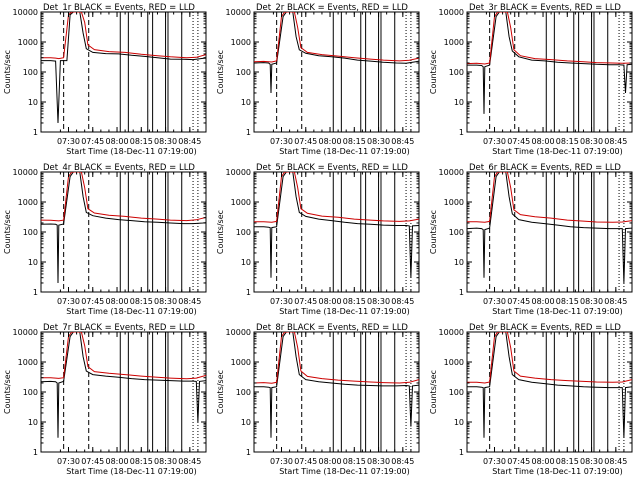  What do you see at coordinates (545, 8) in the screenshot?
I see `panel-title: Det_3r BLACK = Events, RED = LLD` at bounding box center [545, 8].